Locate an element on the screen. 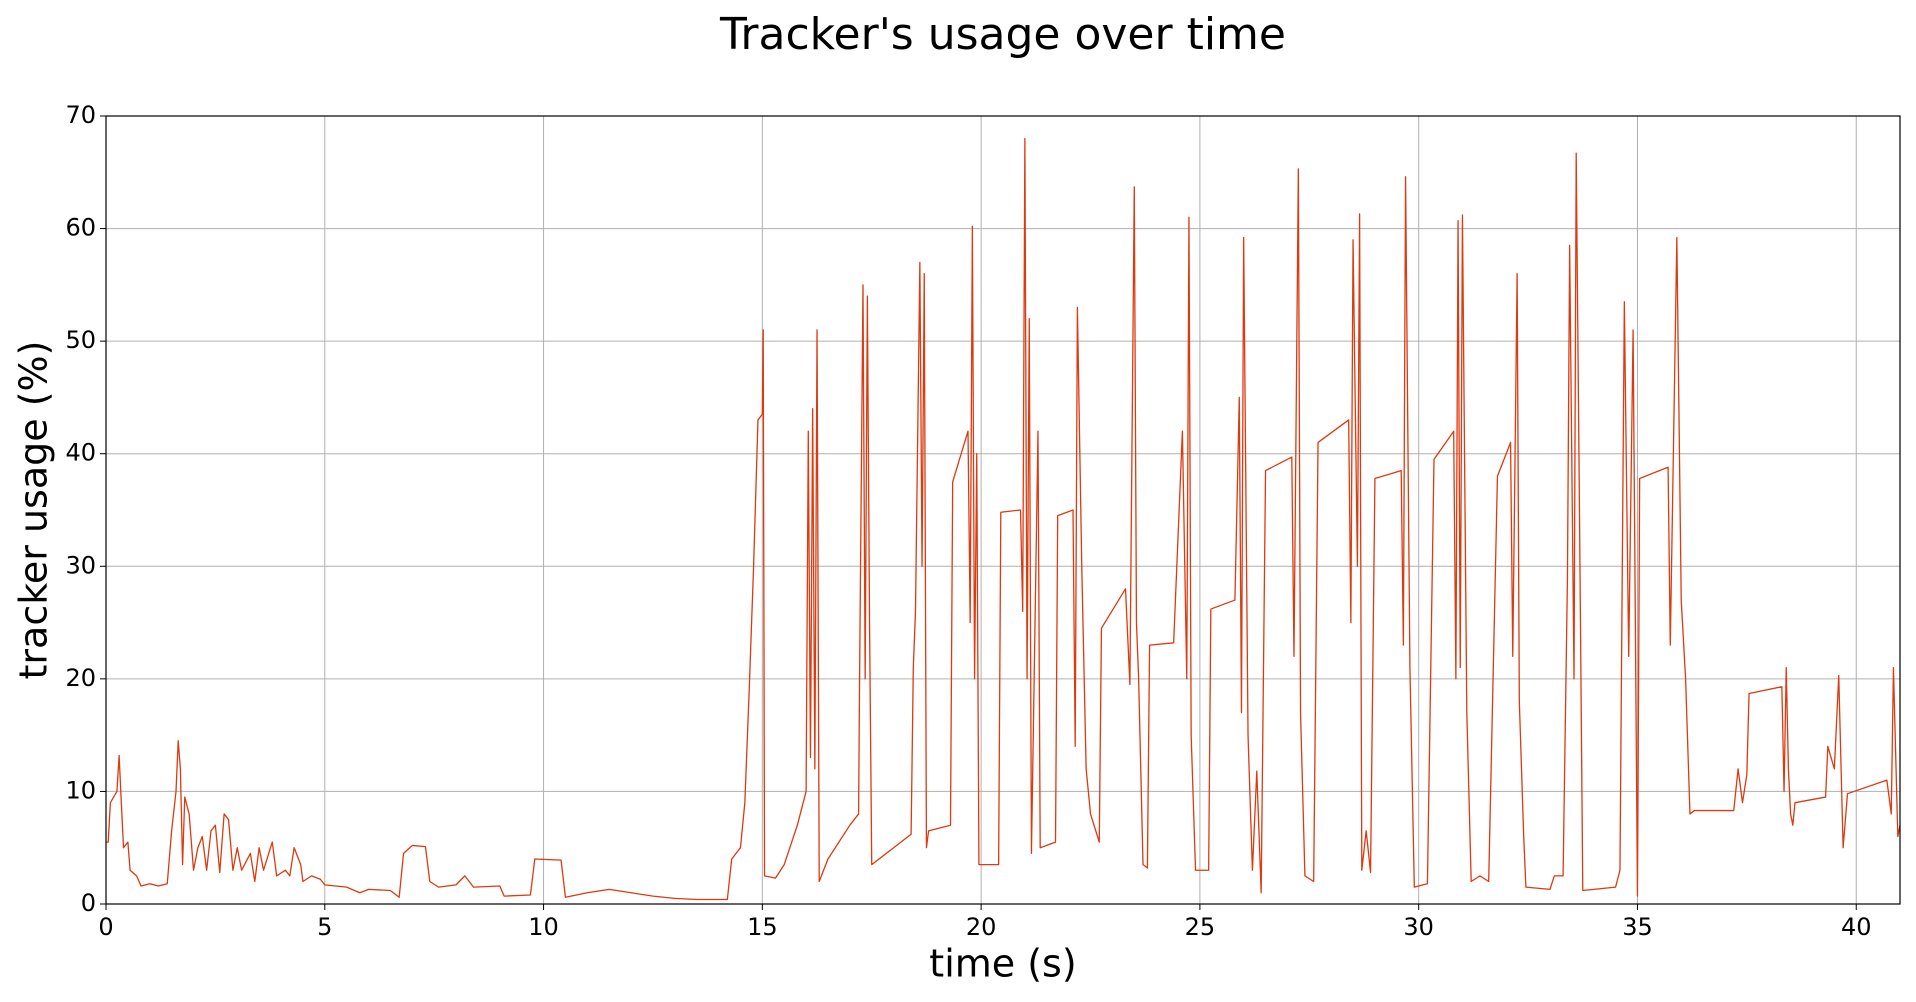 The height and width of the screenshot is (1002, 1916). y-tick-label: 70 is located at coordinates (80, 115).